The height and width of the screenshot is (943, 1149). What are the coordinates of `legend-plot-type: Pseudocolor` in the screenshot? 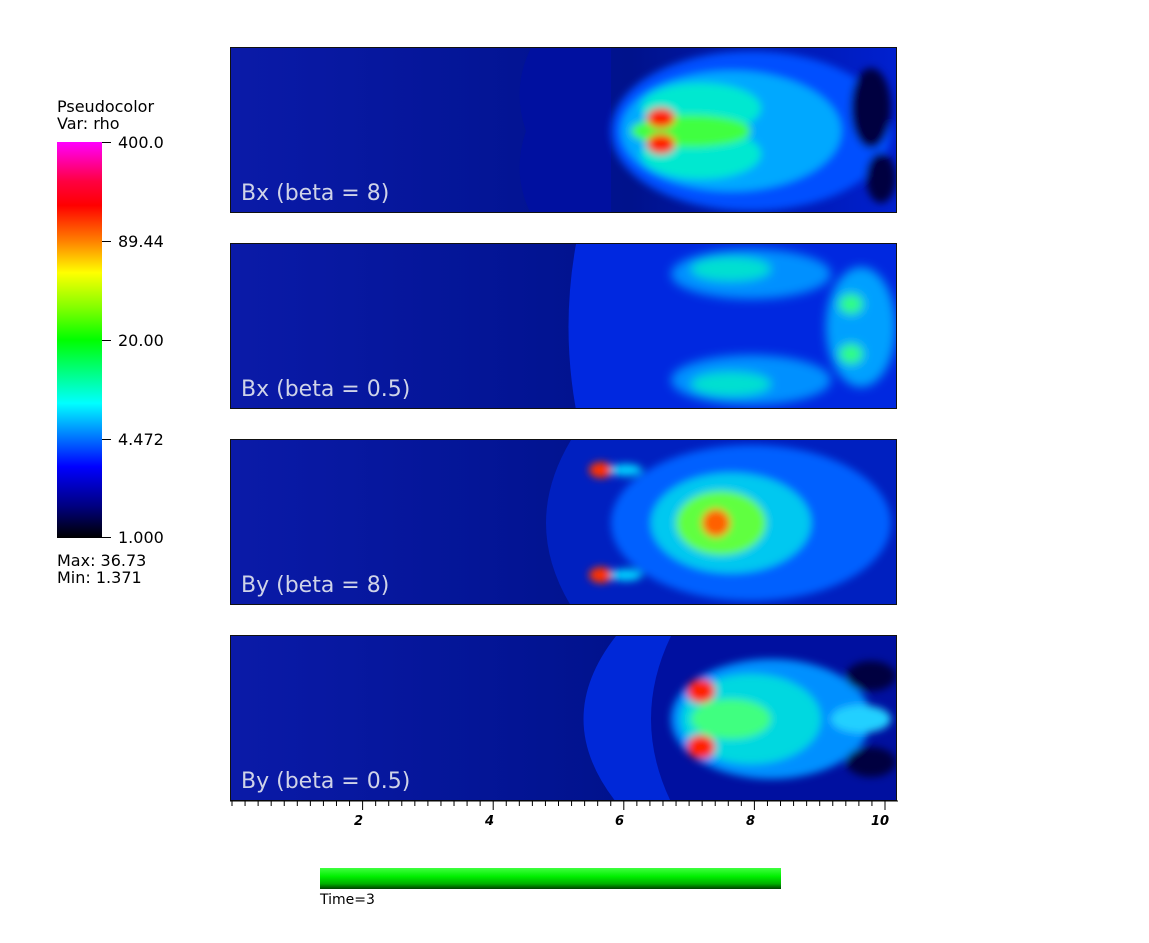 It's located at (106, 106).